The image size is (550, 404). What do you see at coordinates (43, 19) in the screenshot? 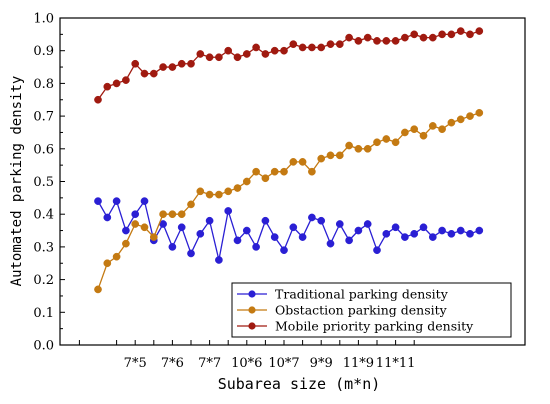
I see `y-tick-label: 1.0` at bounding box center [43, 19].